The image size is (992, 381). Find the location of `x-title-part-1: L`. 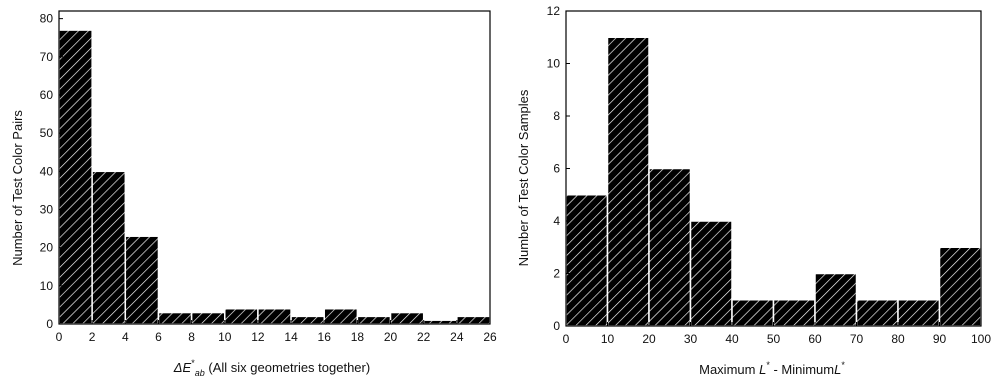

x-title-part-1: L is located at coordinates (762, 369).